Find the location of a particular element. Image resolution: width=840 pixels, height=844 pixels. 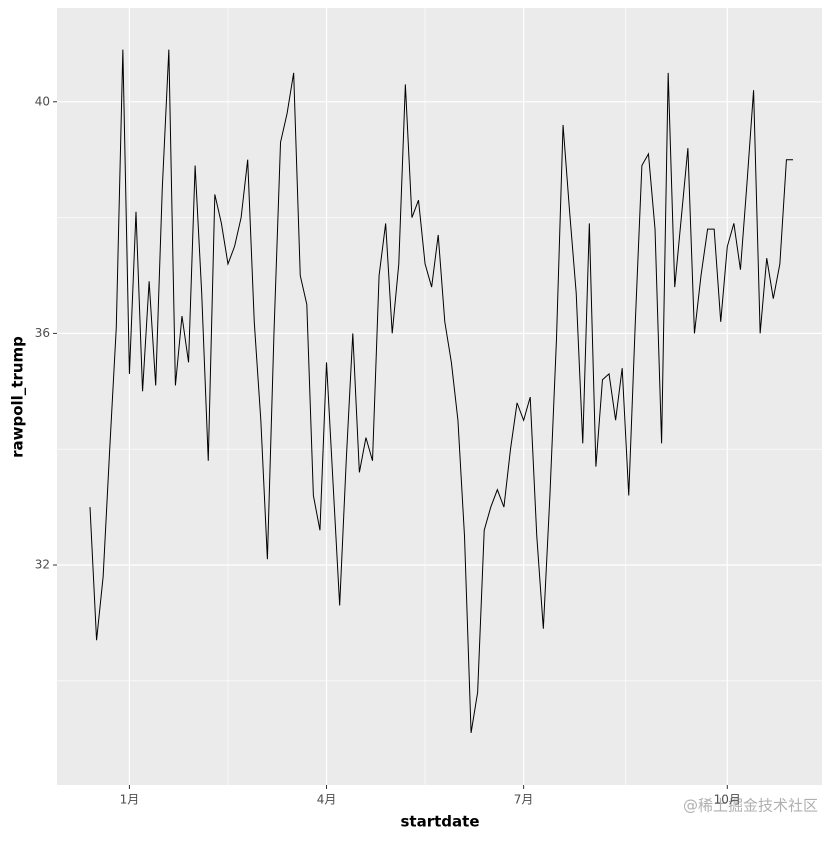

x-tick-label: 7月 is located at coordinates (524, 800).